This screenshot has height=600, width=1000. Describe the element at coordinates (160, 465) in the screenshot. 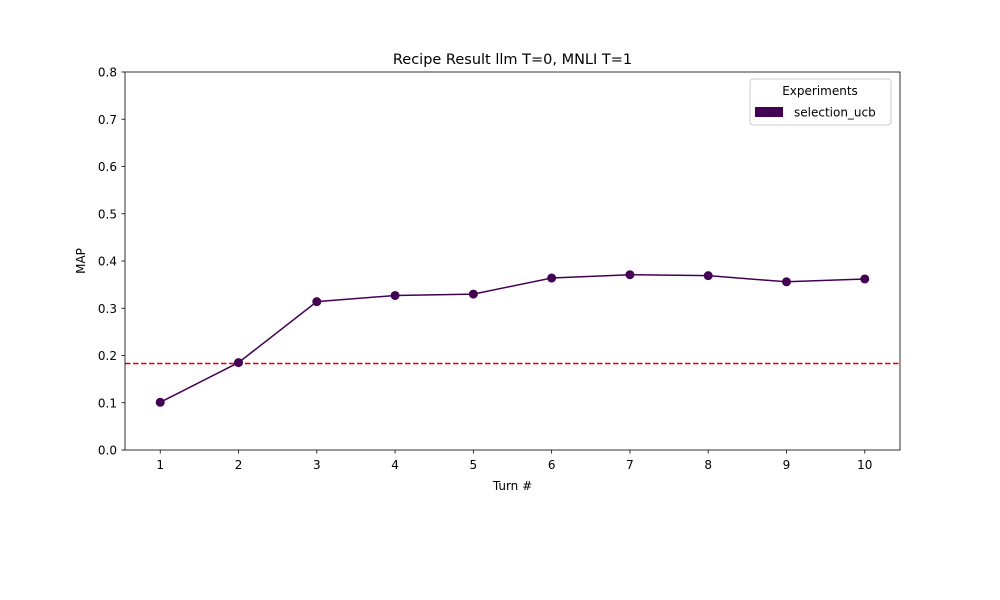

I see `x-tick-label: 1` at that location.